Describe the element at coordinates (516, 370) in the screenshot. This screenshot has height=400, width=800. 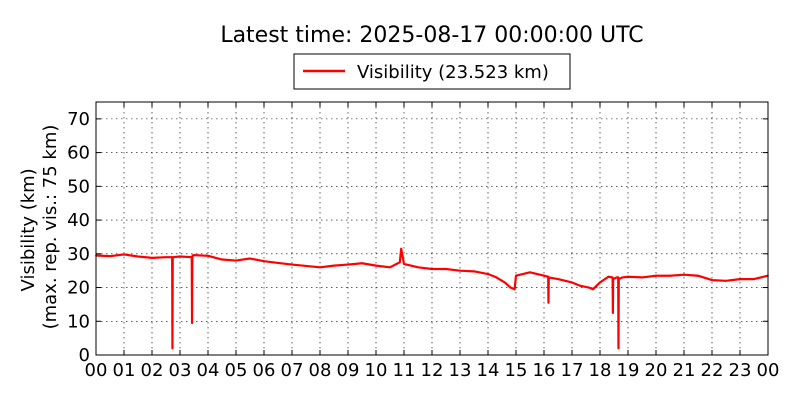
I see `x-tick-label: 15` at that location.